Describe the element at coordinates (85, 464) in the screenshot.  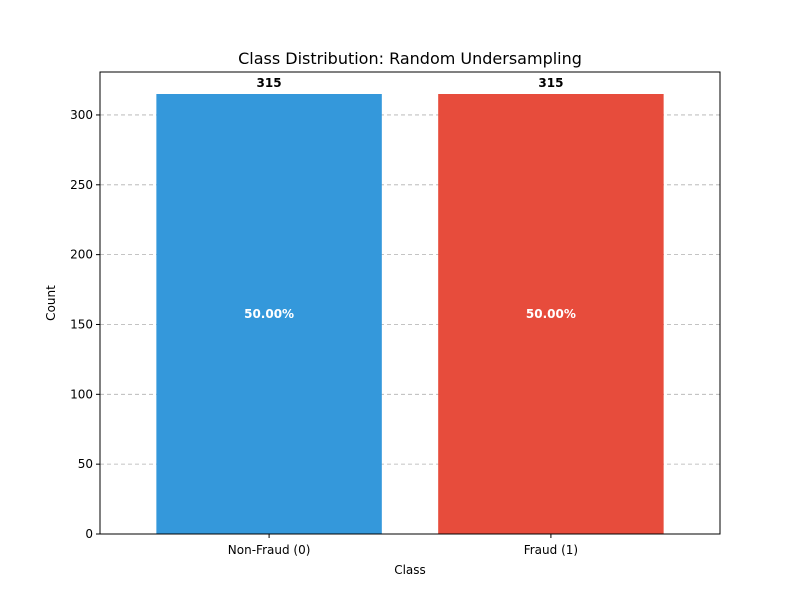
I see `y-tick-label: 50` at that location.